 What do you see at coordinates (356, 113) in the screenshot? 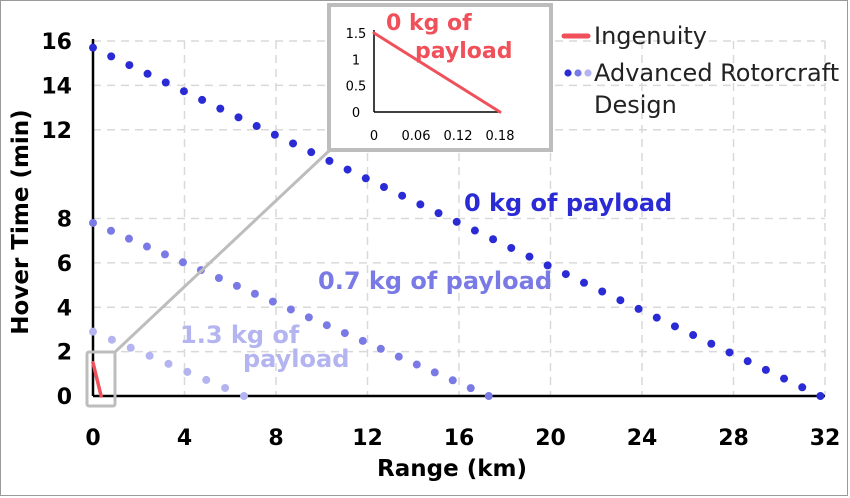
I see `inset-y-tick-label: 0` at bounding box center [356, 113].